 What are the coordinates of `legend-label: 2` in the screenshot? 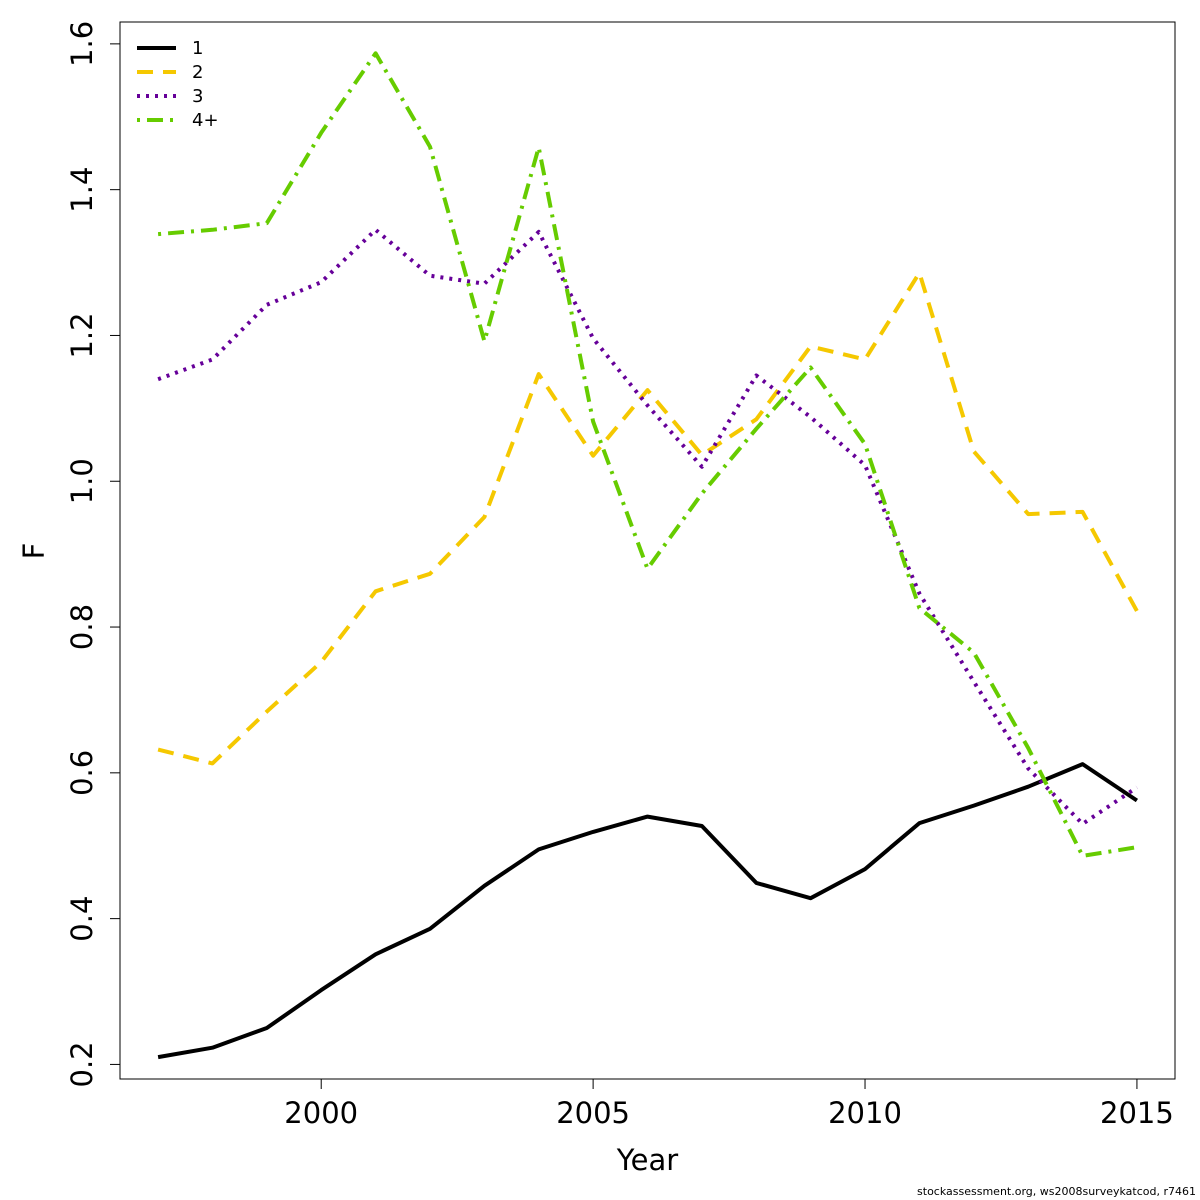 It's located at (197, 72).